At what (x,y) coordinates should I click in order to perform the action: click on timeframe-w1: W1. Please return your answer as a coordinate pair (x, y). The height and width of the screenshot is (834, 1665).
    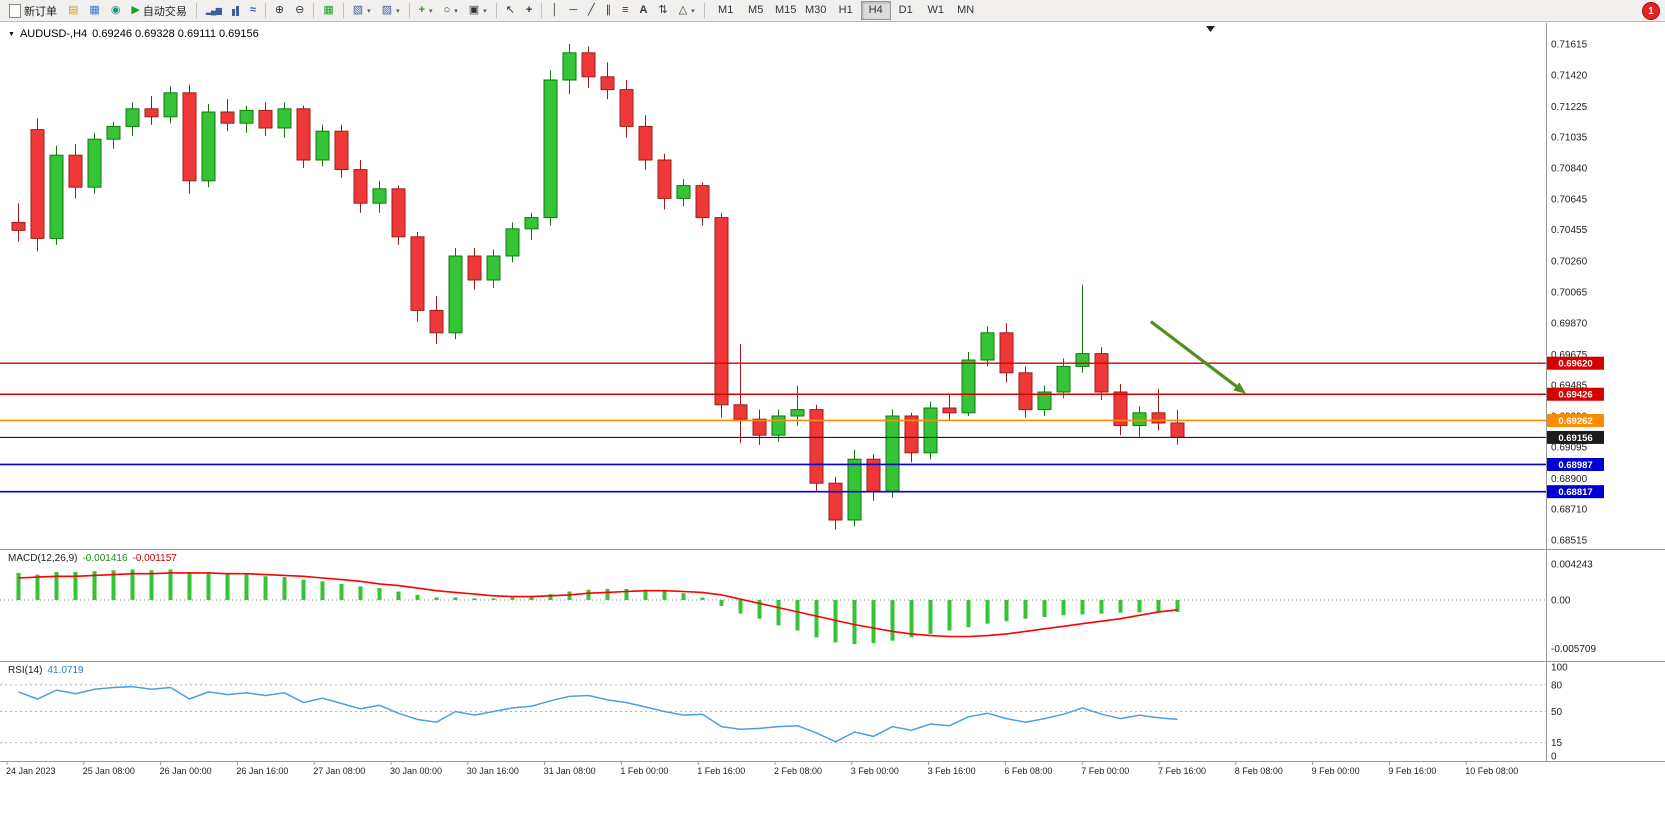
    Looking at the image, I should click on (935, 10).